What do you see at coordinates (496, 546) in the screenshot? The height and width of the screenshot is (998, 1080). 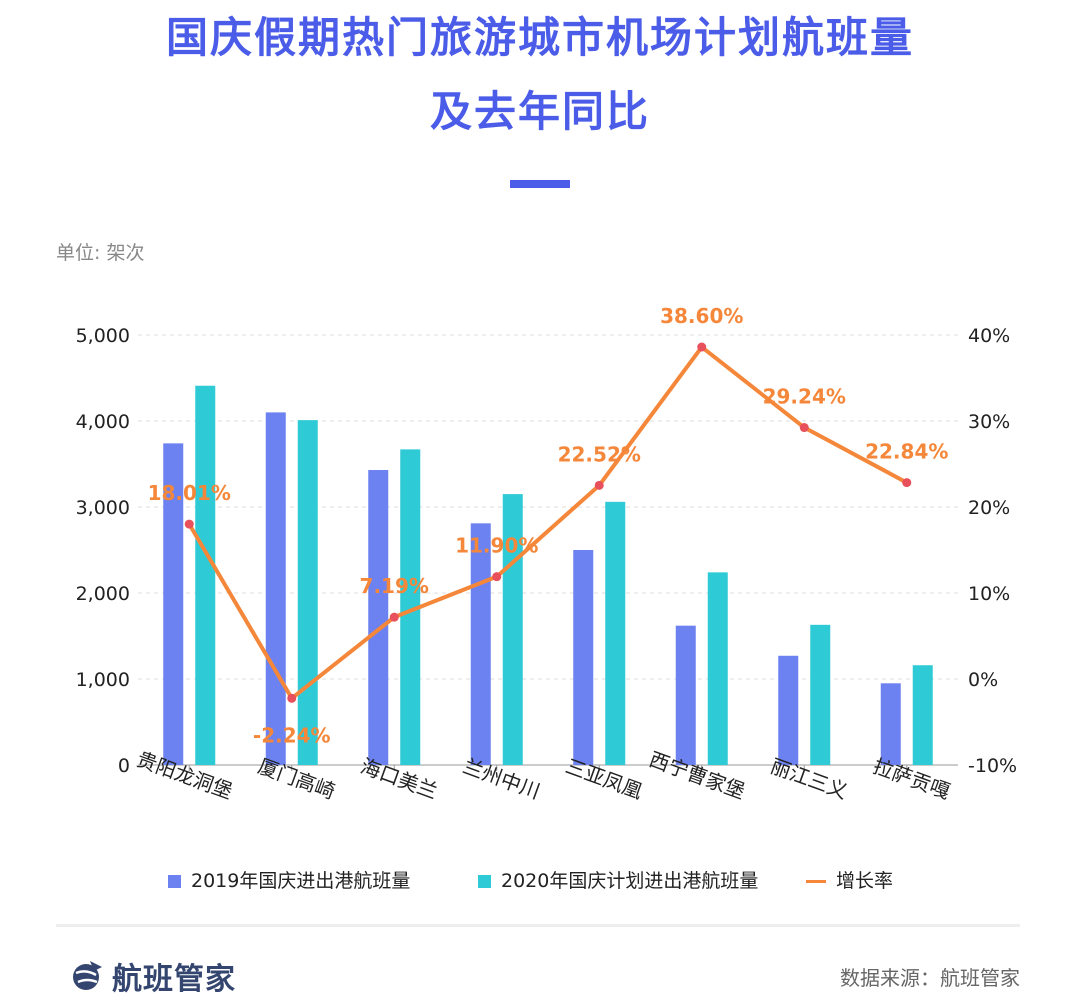 I see `growth-data-label: 11.90%` at bounding box center [496, 546].